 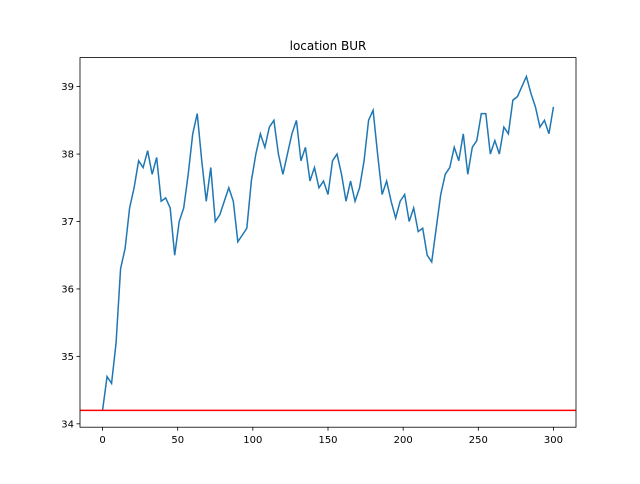 What do you see at coordinates (478, 440) in the screenshot?
I see `x-tick-label: 250` at bounding box center [478, 440].